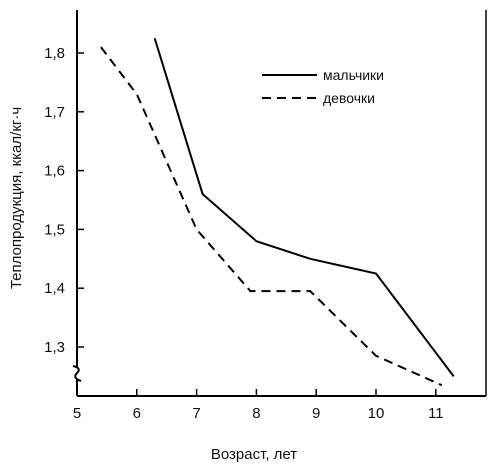 Image resolution: width=494 pixels, height=467 pixels. Describe the element at coordinates (316, 413) in the screenshot. I see `x-tick-label: 9` at that location.